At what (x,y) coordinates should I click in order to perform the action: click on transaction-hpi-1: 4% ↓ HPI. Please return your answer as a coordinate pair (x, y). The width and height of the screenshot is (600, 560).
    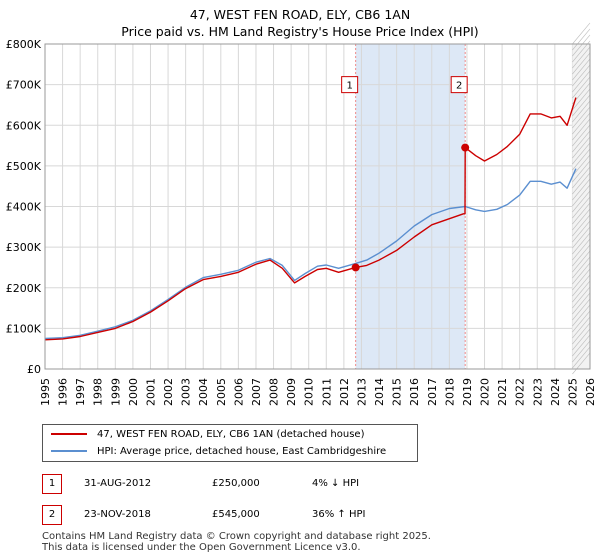
    Looking at the image, I should click on (336, 483).